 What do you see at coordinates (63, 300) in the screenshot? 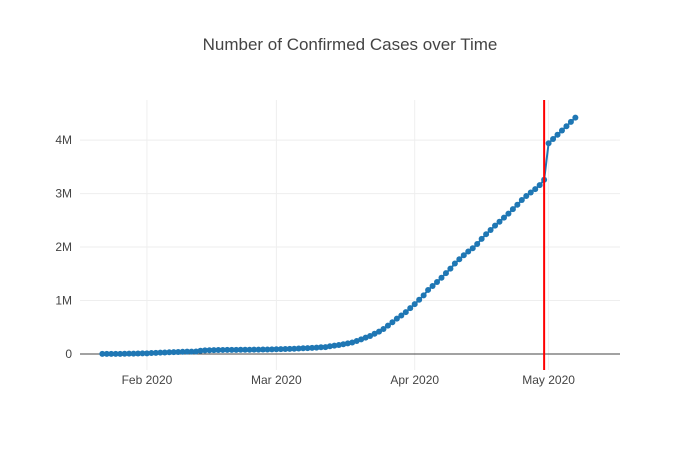
I see `y-tick-label: 1M` at bounding box center [63, 300].